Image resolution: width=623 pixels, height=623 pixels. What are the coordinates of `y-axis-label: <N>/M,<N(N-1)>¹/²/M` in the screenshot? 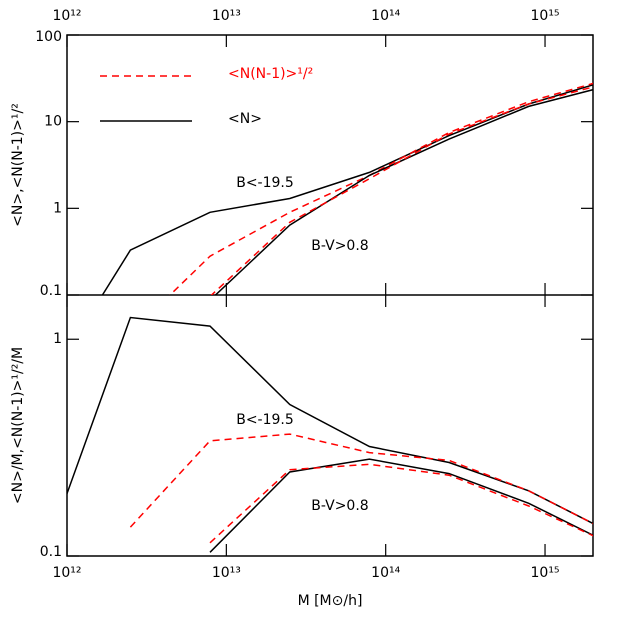 It's located at (18, 425).